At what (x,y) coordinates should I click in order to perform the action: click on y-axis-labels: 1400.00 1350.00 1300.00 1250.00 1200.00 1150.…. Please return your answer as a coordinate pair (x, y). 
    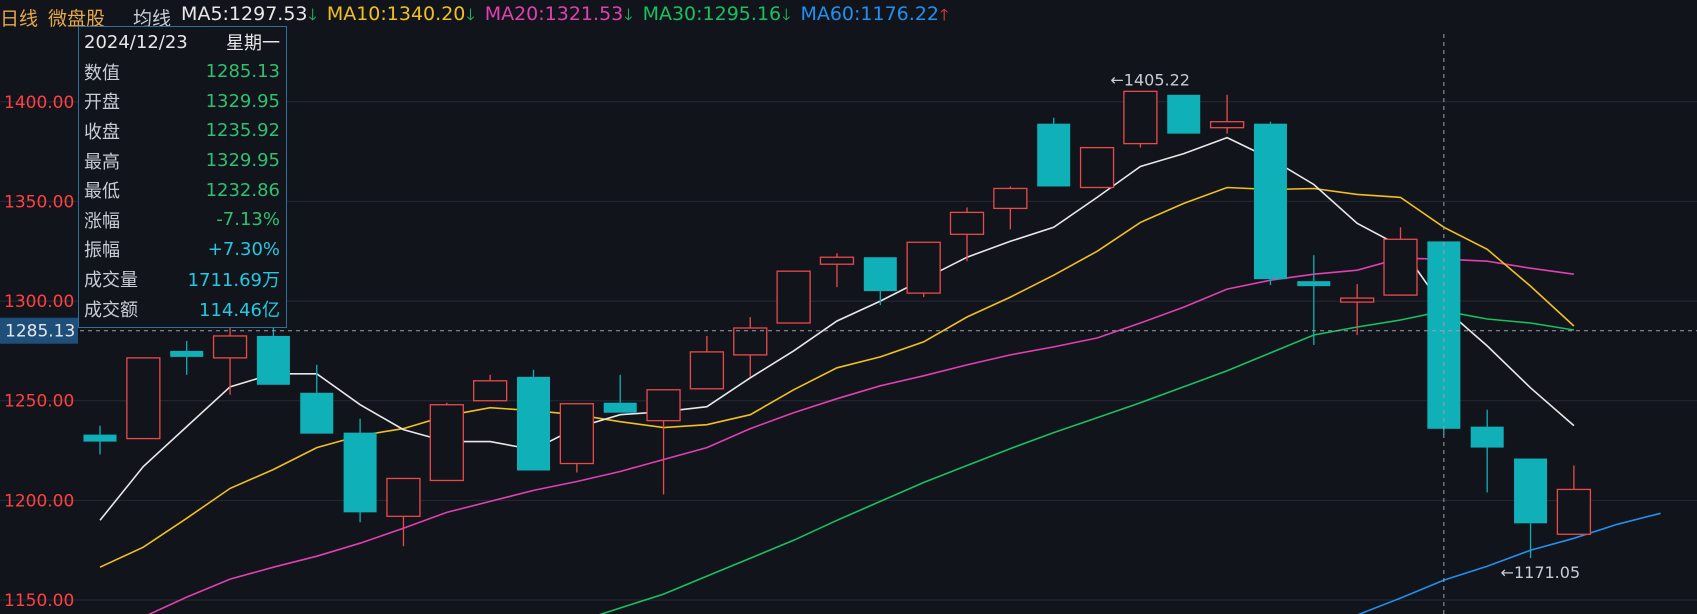
    Looking at the image, I should click on (39, 352).